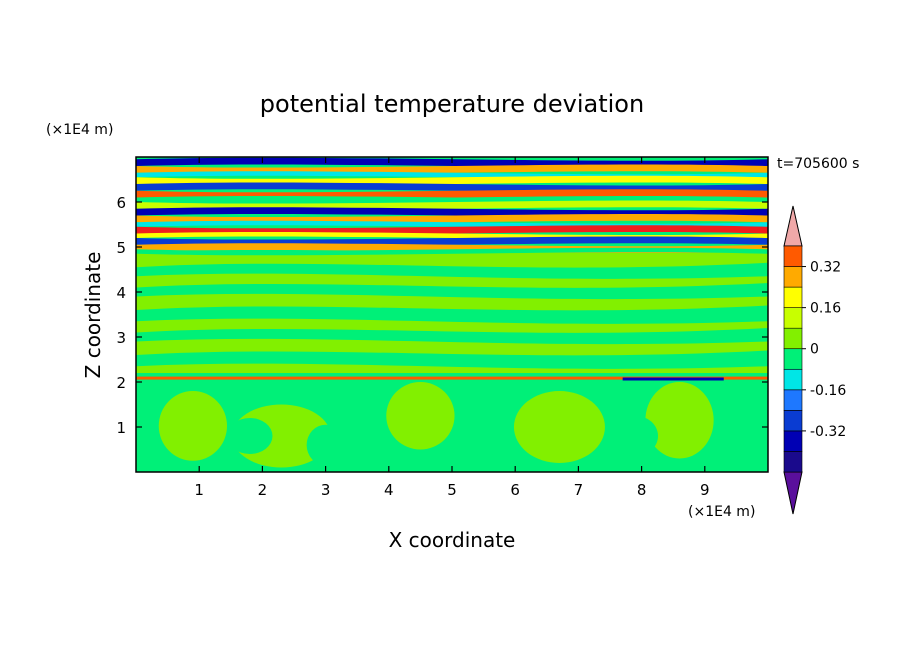 Image resolution: width=904 pixels, height=654 pixels. Describe the element at coordinates (121, 338) in the screenshot. I see `y-tick-label: 3` at that location.